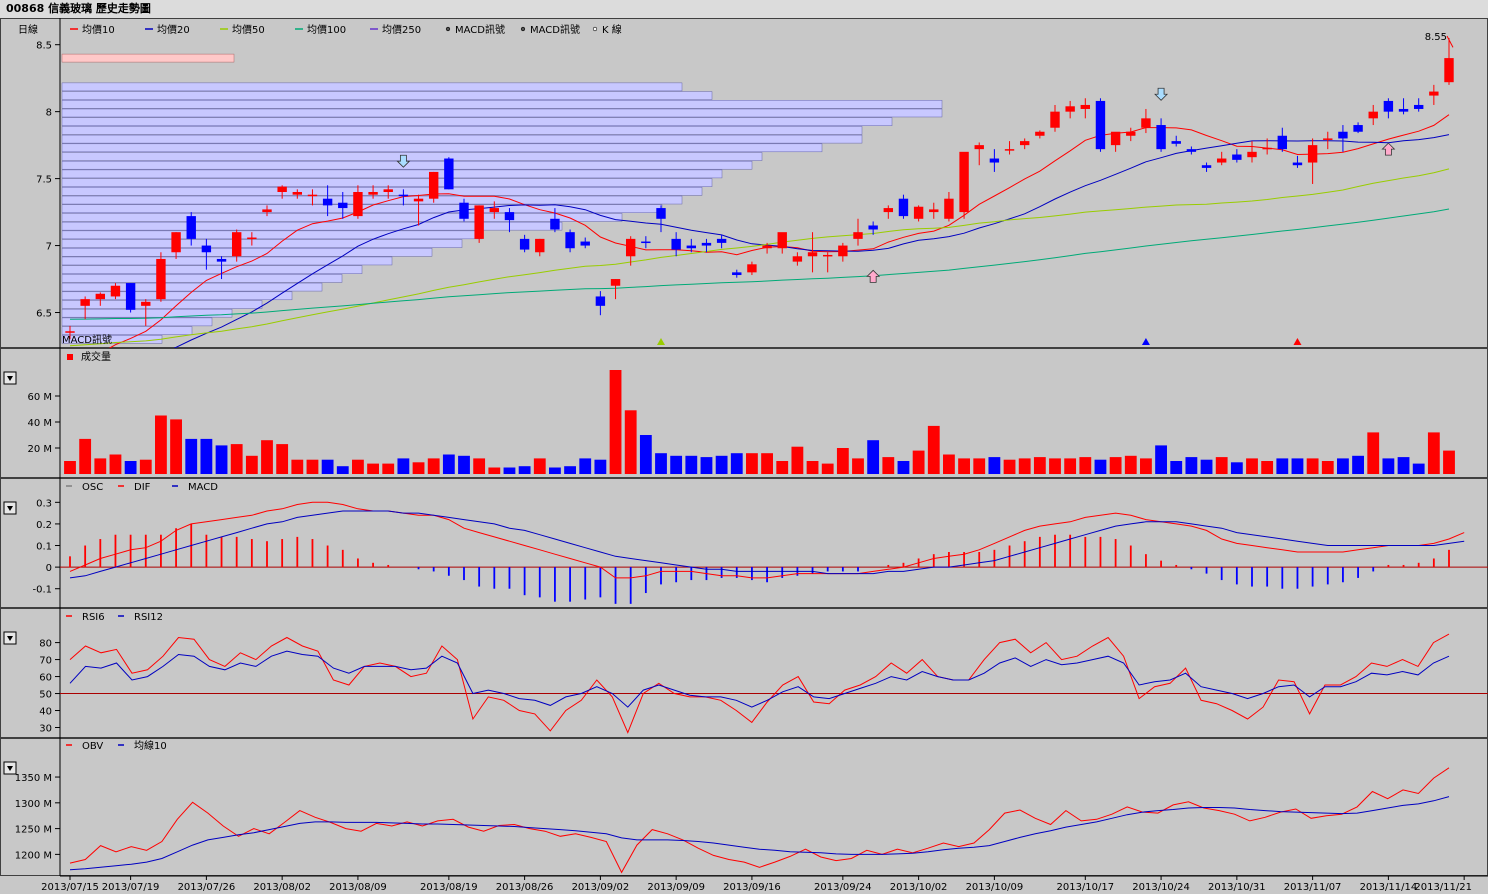 The image size is (1488, 894). Describe the element at coordinates (358, 887) in the screenshot. I see `date-tick-label: 2013/08/09` at that location.